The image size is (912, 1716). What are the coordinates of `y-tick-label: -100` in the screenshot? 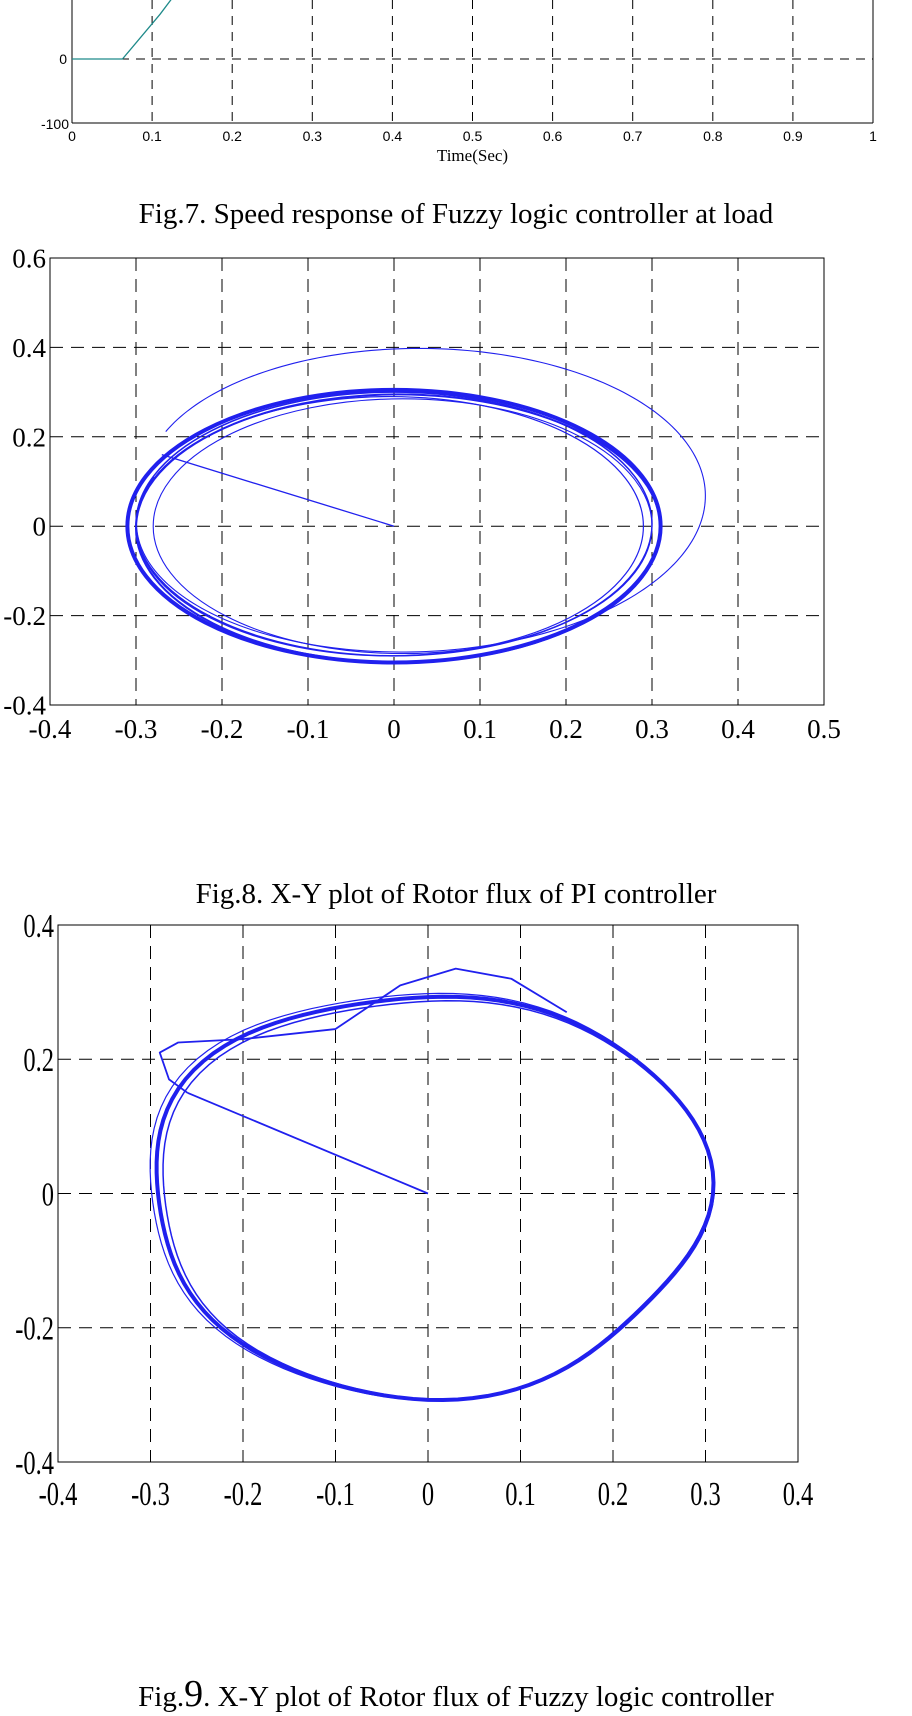 It's located at (55, 124).